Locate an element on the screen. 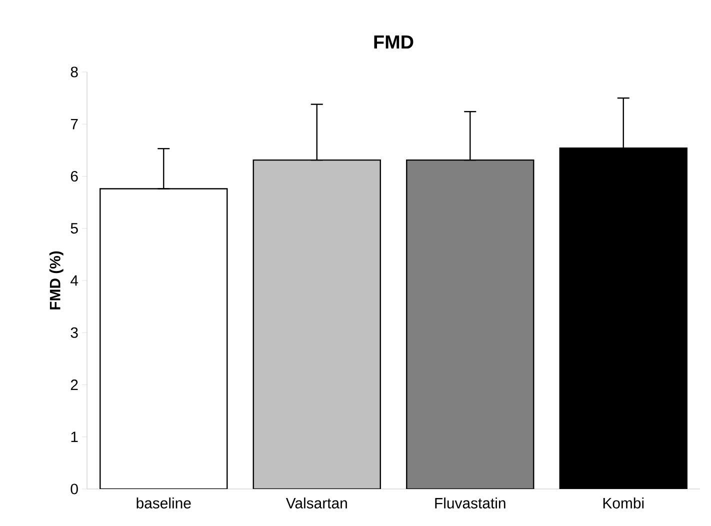 This screenshot has width=711, height=526. chart-title: FMD is located at coordinates (394, 41).